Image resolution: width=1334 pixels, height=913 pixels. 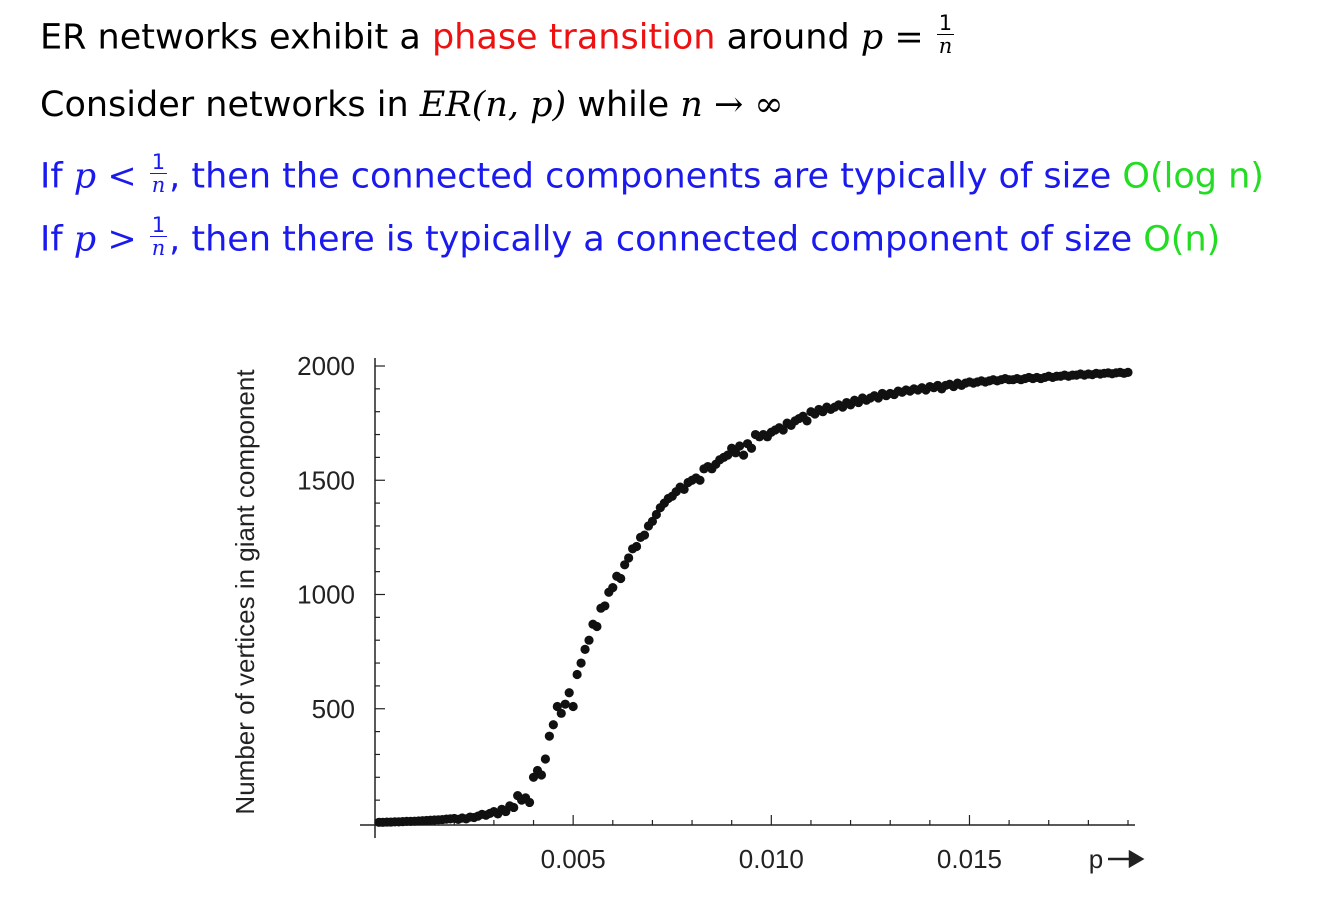 I want to click on line3-prefix: If, so click(x=57, y=176).